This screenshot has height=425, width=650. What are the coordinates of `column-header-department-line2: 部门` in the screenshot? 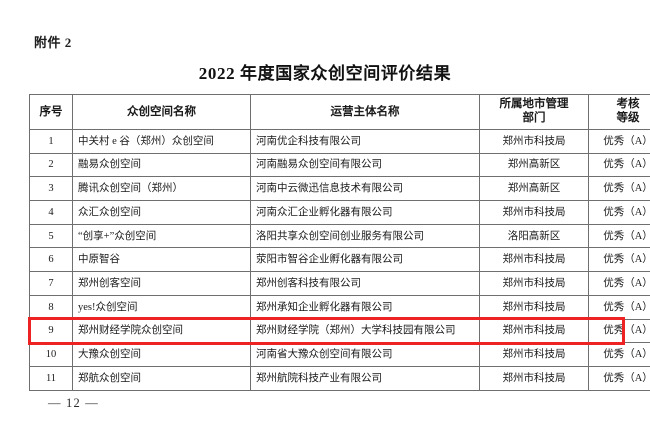 It's located at (534, 118).